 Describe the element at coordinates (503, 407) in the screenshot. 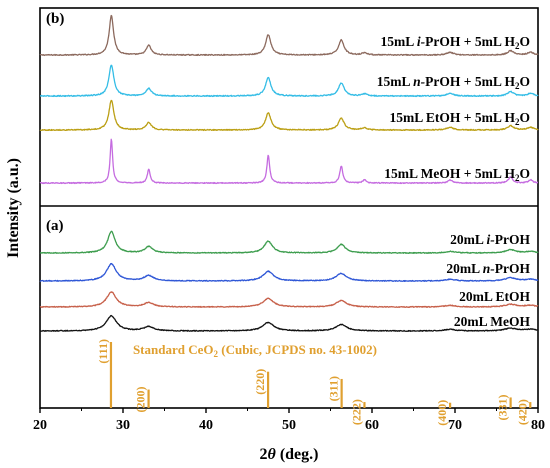

I see `hkl-label: (331)` at that location.